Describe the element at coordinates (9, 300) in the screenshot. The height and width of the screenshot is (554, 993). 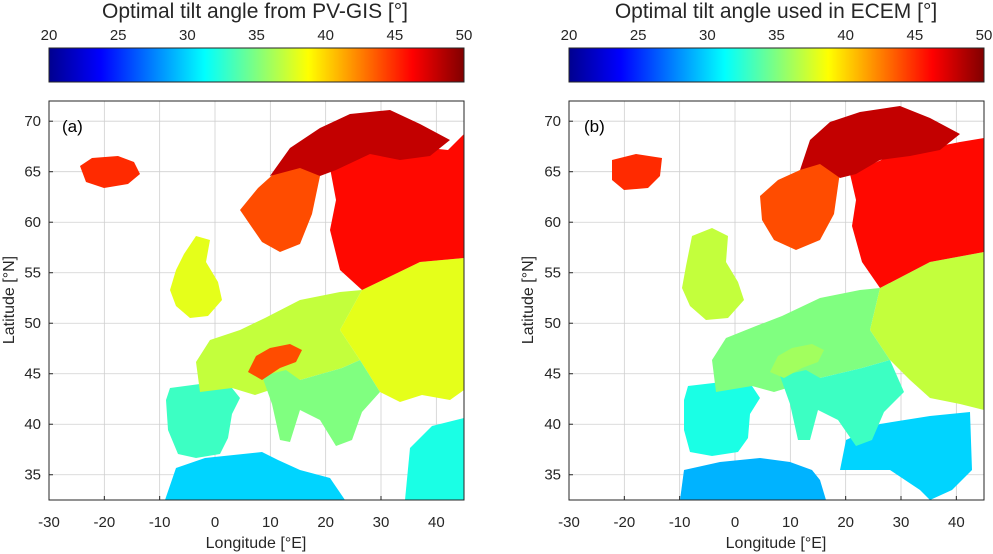
I see `y-axis-label-a: Latitude [°N]` at that location.